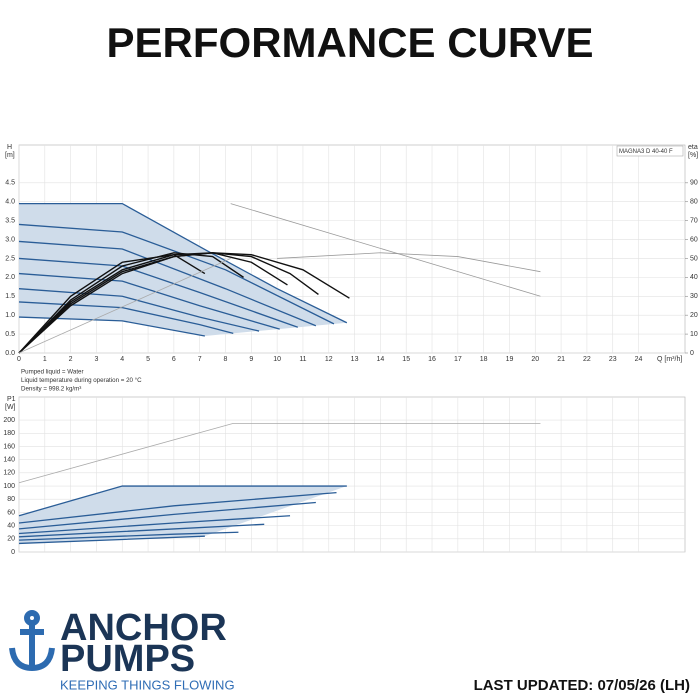 The width and height of the screenshot is (700, 700). I want to click on y-axis-label: H, so click(9, 147).